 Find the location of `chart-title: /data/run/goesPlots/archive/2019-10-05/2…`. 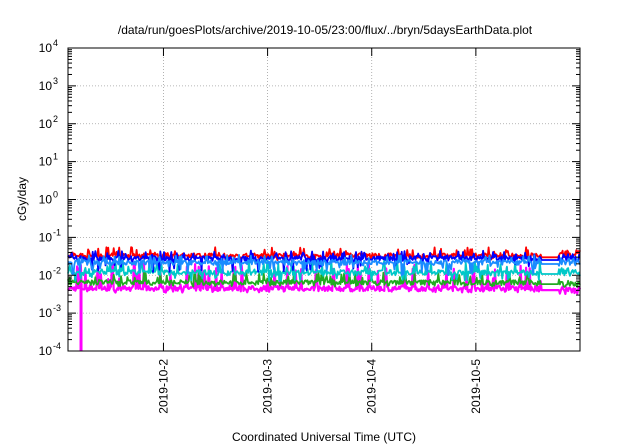

chart-title: /data/run/goesPlots/archive/2019-10-05/2… is located at coordinates (325, 30).